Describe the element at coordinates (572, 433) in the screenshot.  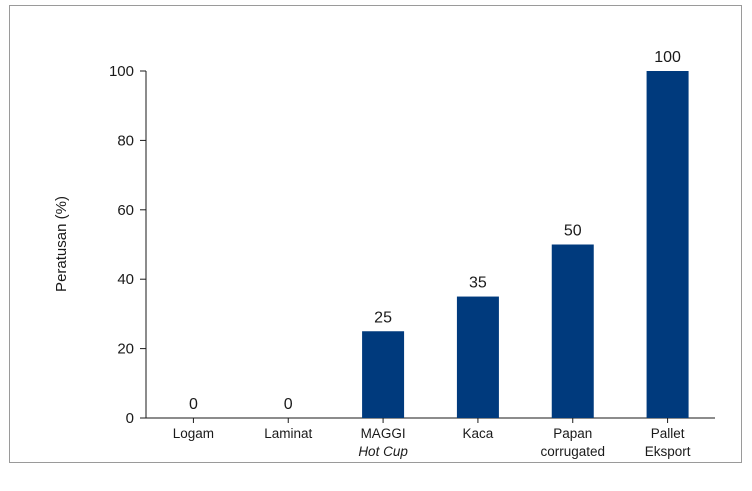
I see `category-label-4: Papan` at that location.